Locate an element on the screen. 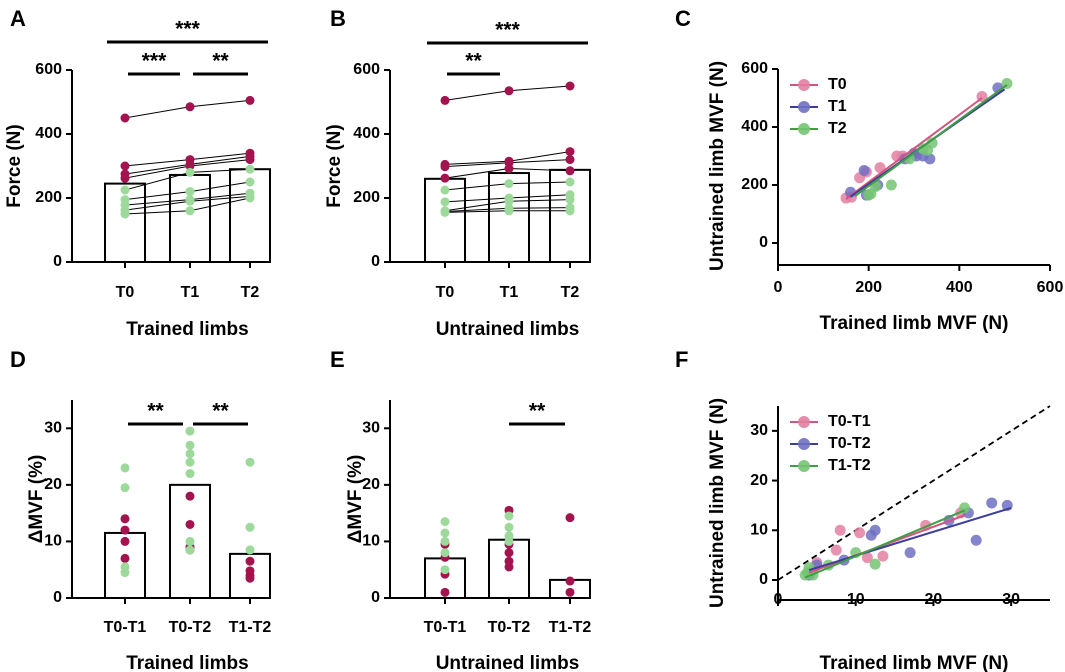 The width and height of the screenshot is (1065, 672). x-axis-label: Trained limbs is located at coordinates (187, 329).